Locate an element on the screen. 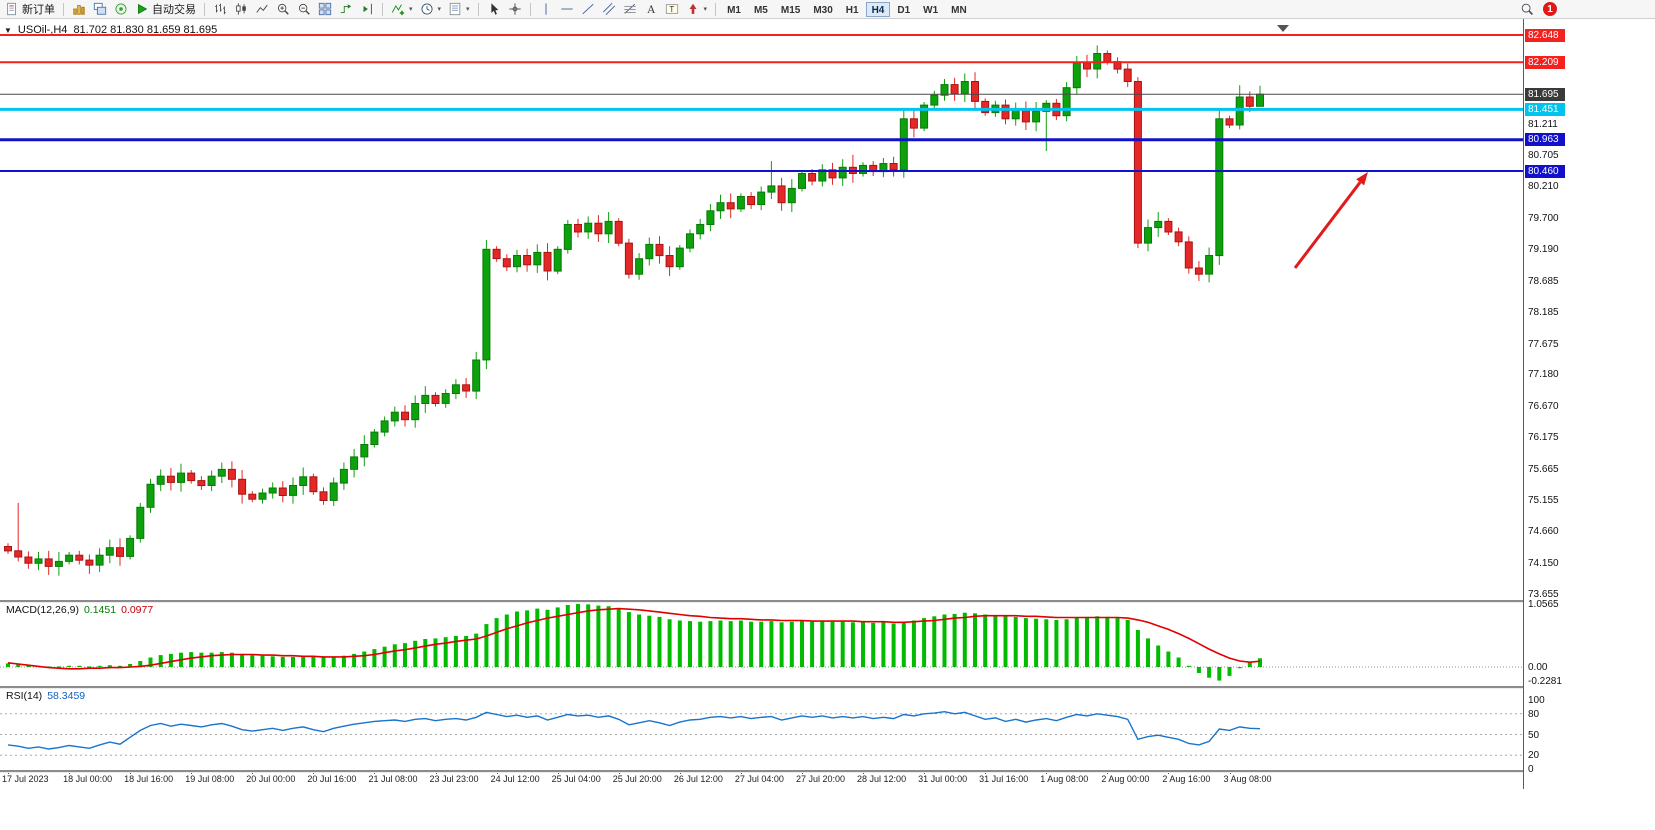 This screenshot has height=830, width=1655. zoom-out-button is located at coordinates (304, 9).